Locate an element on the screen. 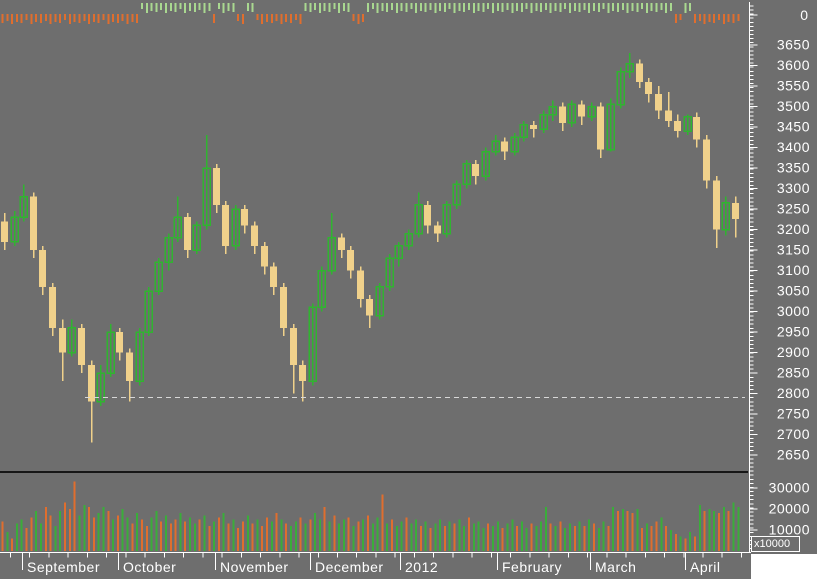  price-axis-label: 3350 is located at coordinates (793, 168).